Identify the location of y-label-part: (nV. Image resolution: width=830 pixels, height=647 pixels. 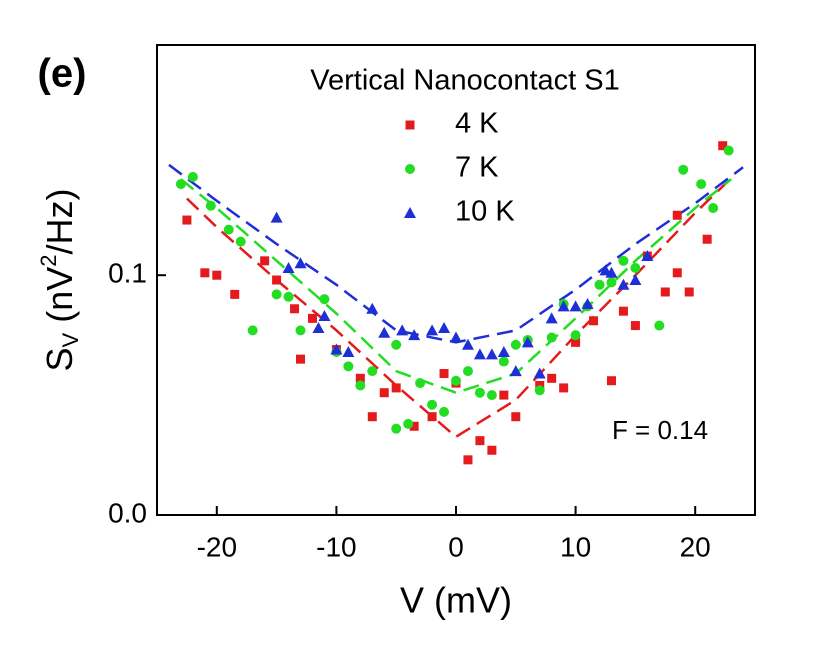
(59, 300).